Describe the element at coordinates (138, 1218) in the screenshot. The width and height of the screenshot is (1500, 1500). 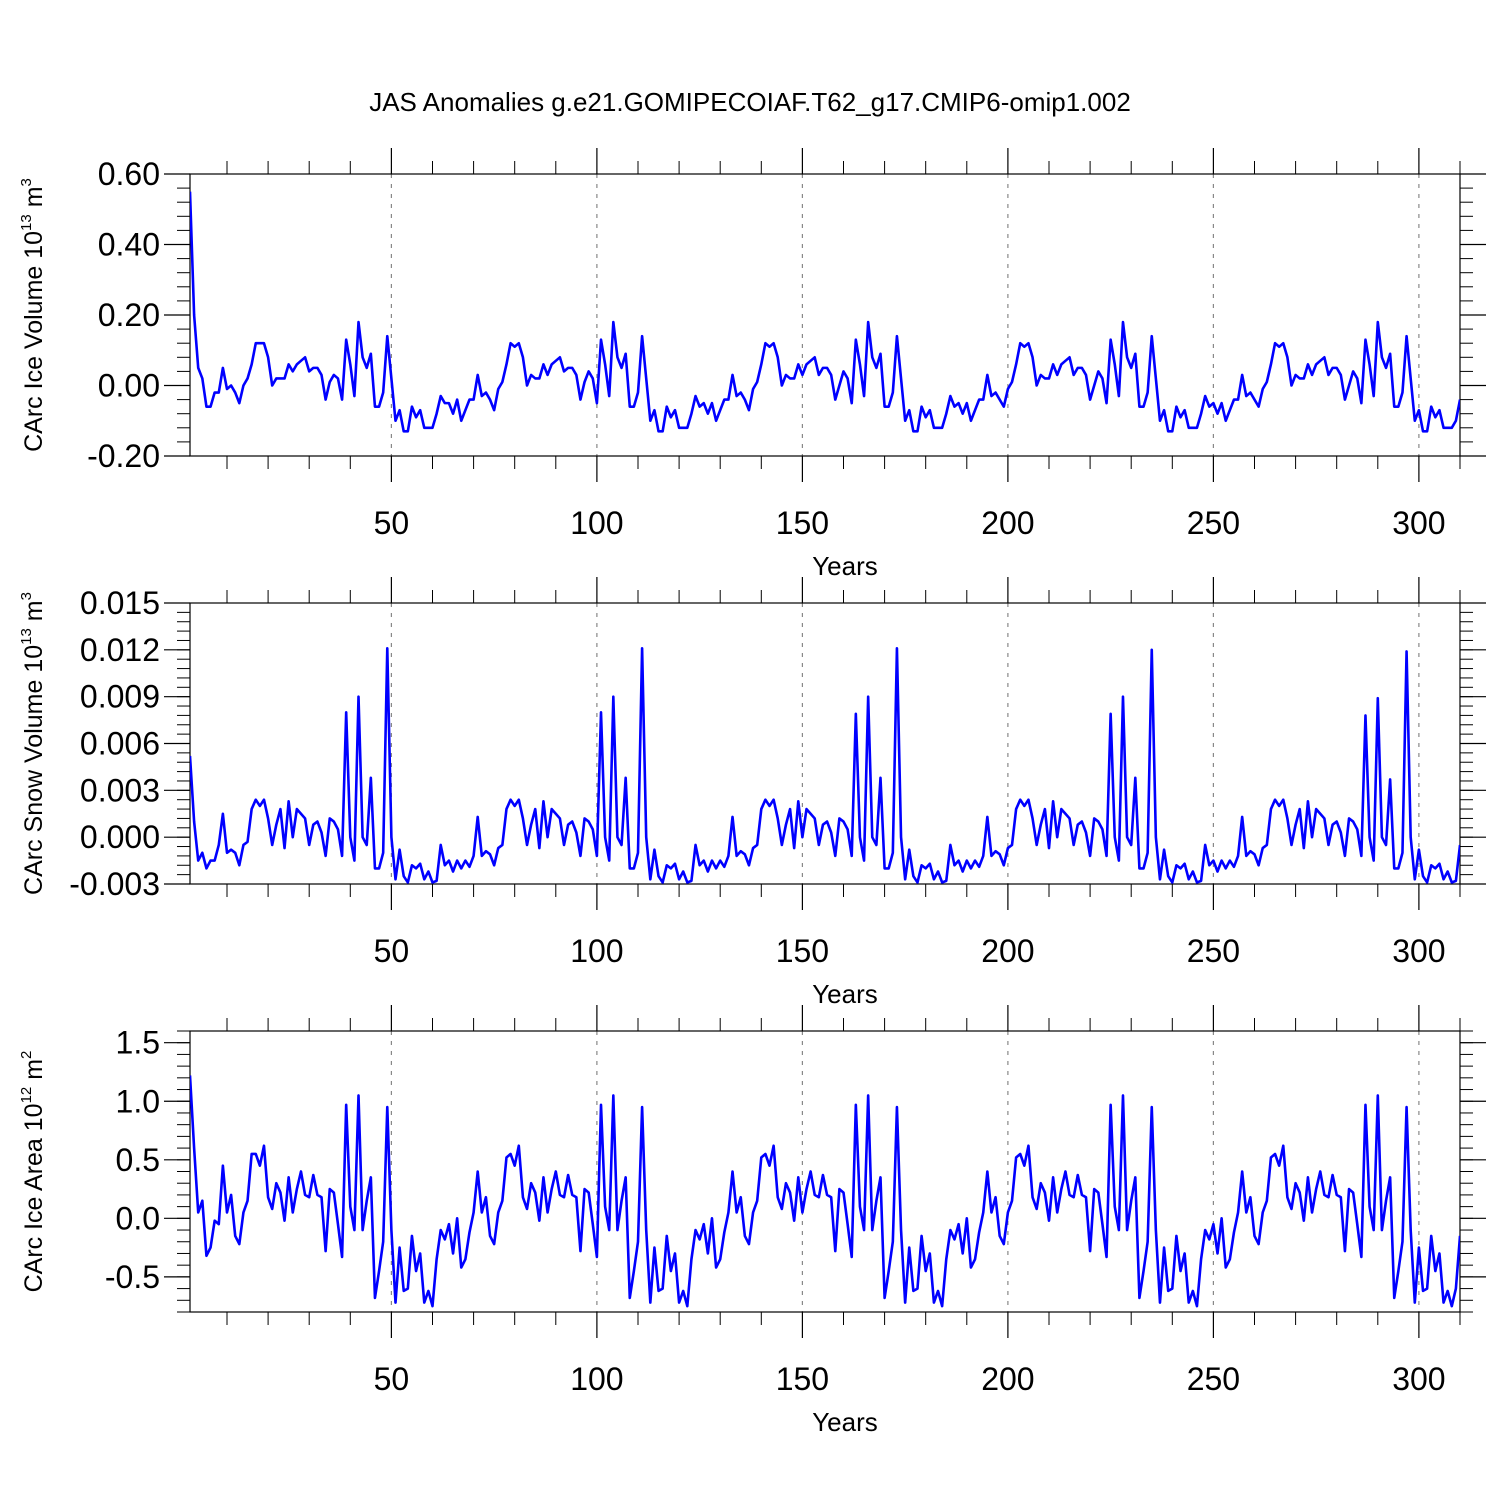
I see `y-tick-label: 0.0` at that location.